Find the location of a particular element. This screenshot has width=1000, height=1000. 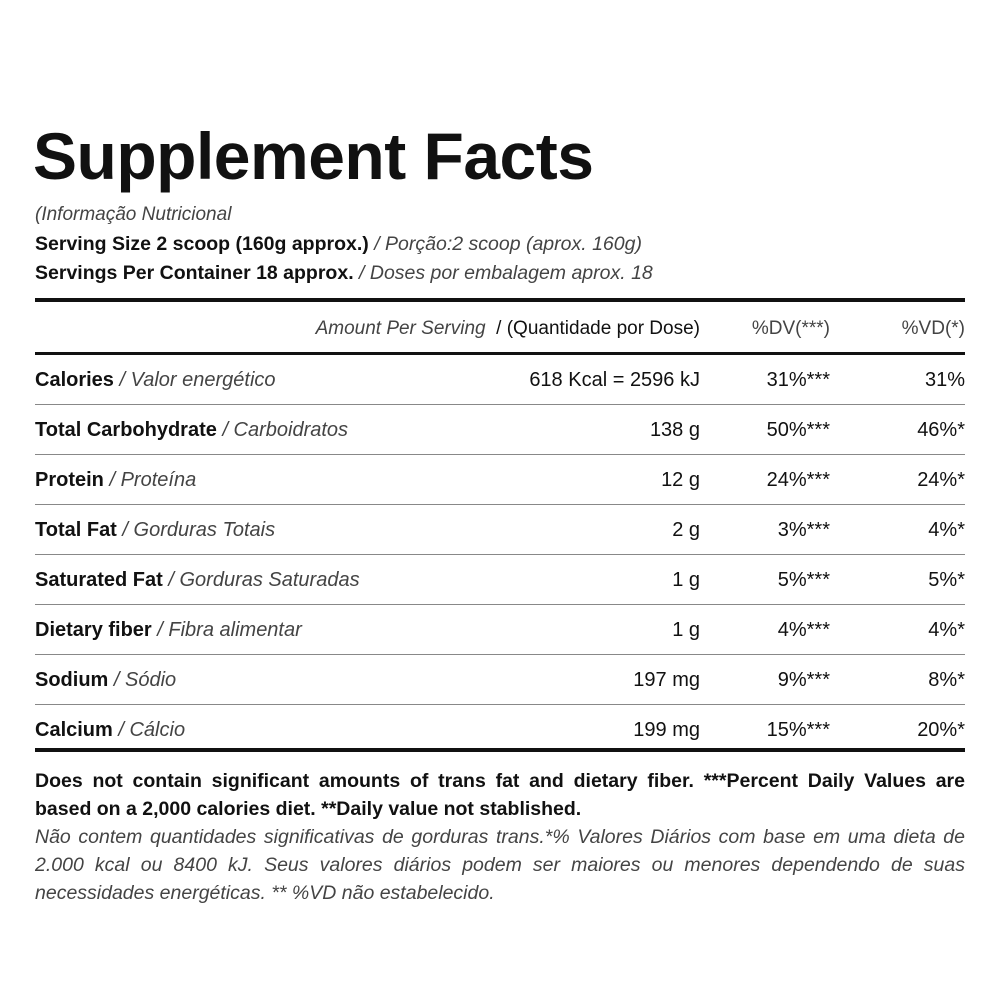

table-row: Calcium / Cálcio 199 mg 15%*** 20%* is located at coordinates (500, 730).